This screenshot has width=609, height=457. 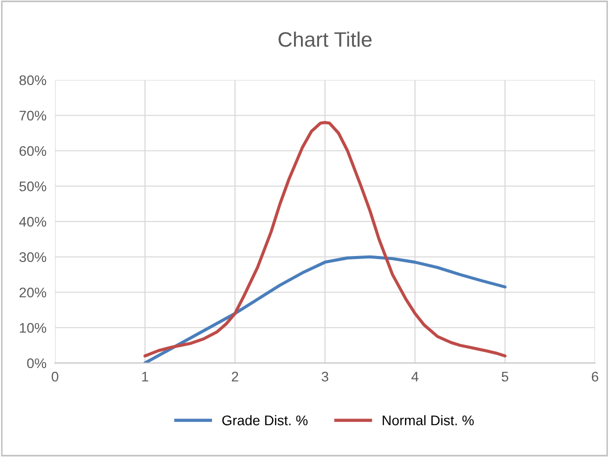 I want to click on line-series, so click(x=325, y=309).